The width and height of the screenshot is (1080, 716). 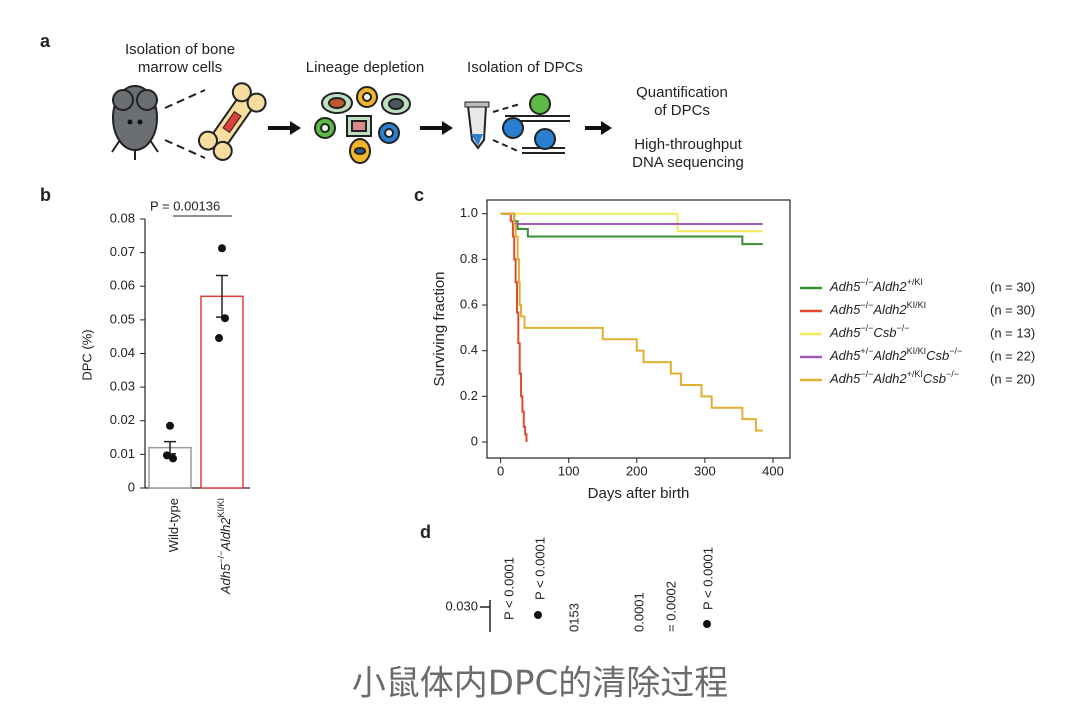 What do you see at coordinates (569, 470) in the screenshot?
I see `x-tick-label: 100` at bounding box center [569, 470].